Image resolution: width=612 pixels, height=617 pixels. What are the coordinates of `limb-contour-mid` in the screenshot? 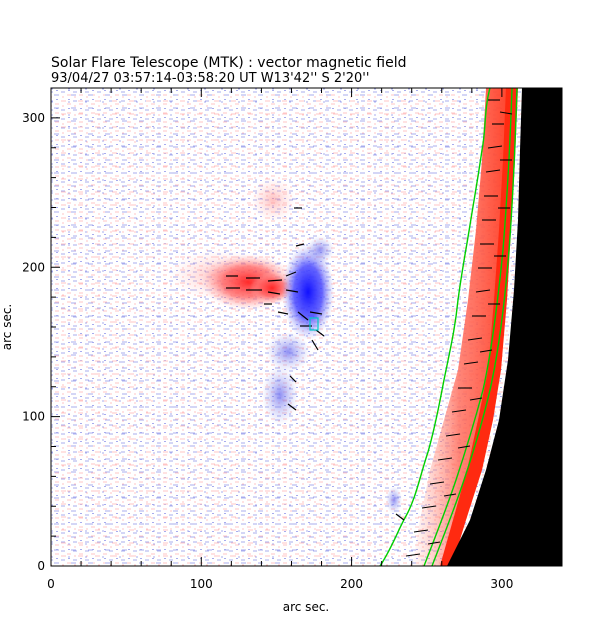 It's located at (468, 327).